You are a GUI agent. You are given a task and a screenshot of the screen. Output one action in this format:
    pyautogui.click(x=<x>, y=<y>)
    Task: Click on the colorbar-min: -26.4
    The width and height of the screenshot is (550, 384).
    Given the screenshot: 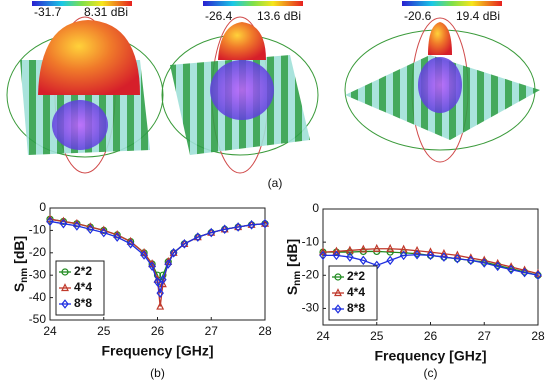 What is the action you would take?
    pyautogui.click(x=219, y=16)
    